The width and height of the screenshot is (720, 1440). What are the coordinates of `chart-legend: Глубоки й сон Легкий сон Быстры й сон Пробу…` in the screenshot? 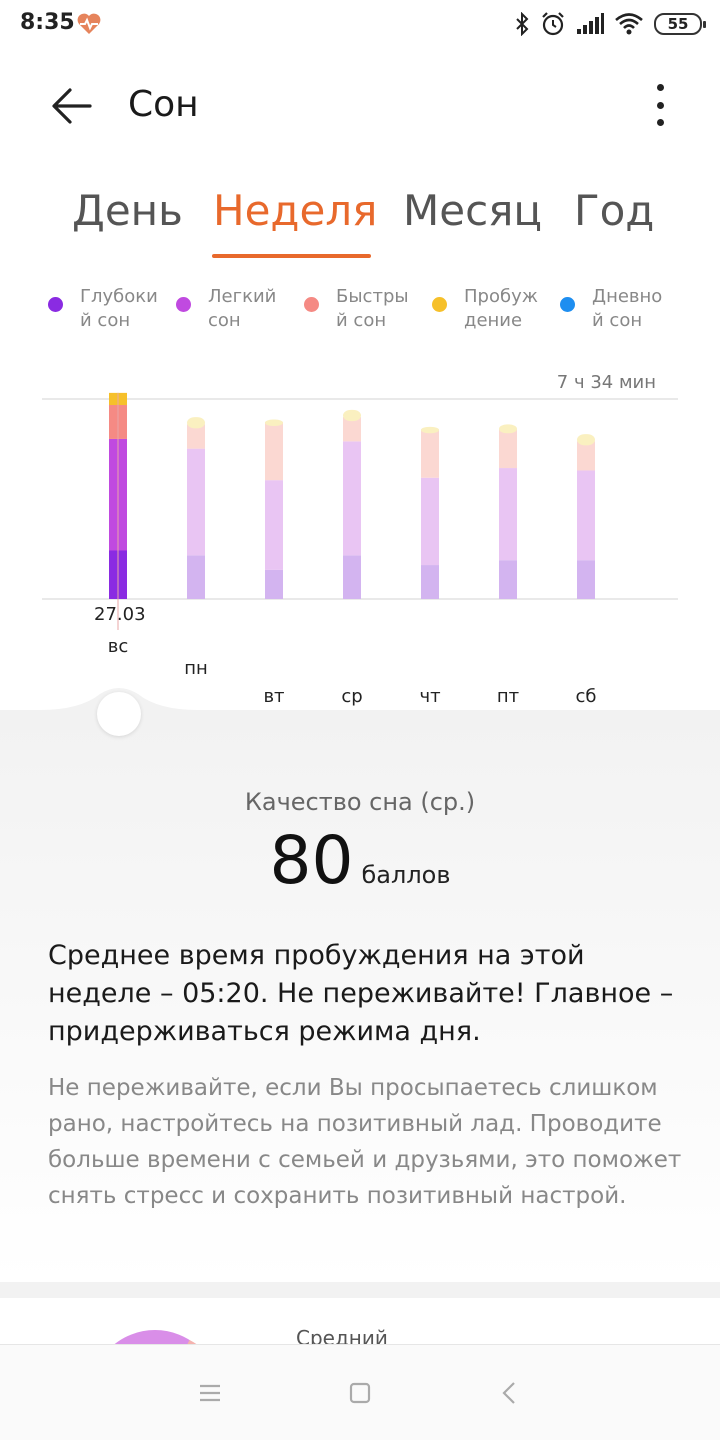 It's located at (360, 315).